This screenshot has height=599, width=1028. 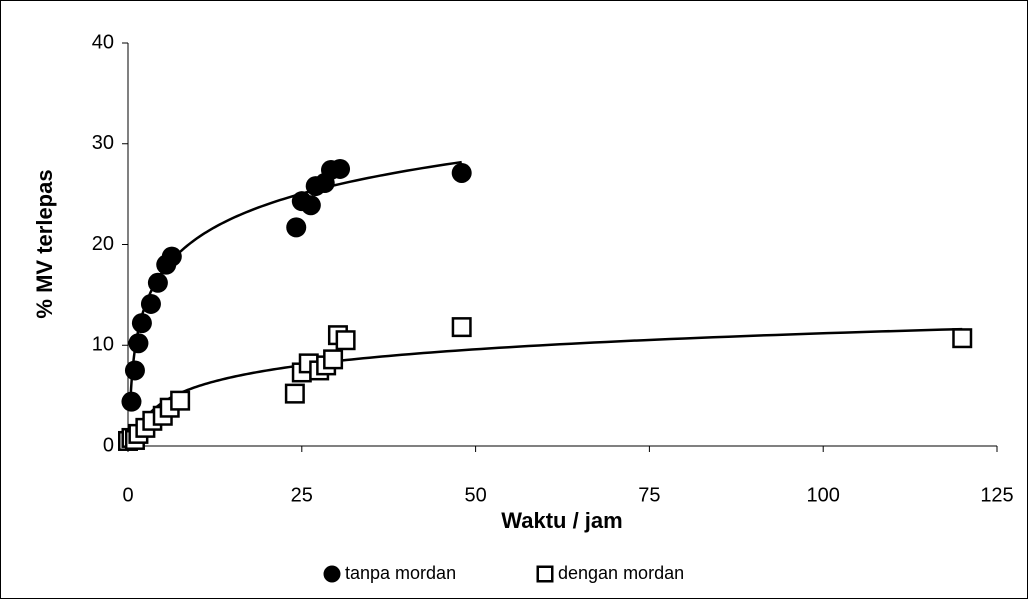 What do you see at coordinates (302, 495) in the screenshot?
I see `x-tick-label: 25` at bounding box center [302, 495].